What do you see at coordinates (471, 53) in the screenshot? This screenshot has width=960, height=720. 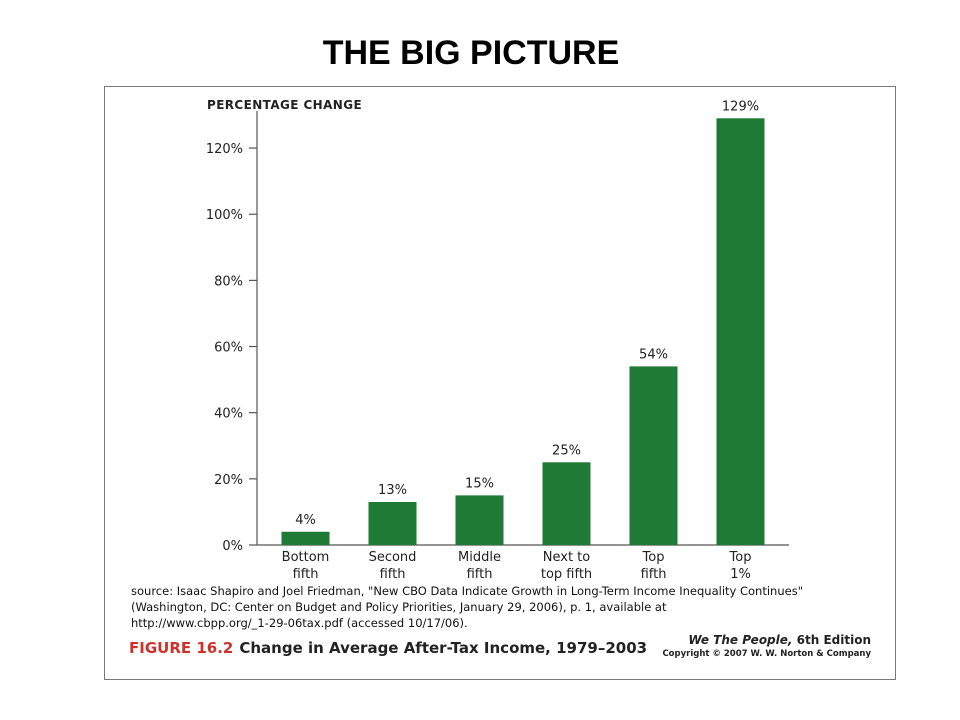 I see `slide-title: THE BIG PICTURE` at bounding box center [471, 53].